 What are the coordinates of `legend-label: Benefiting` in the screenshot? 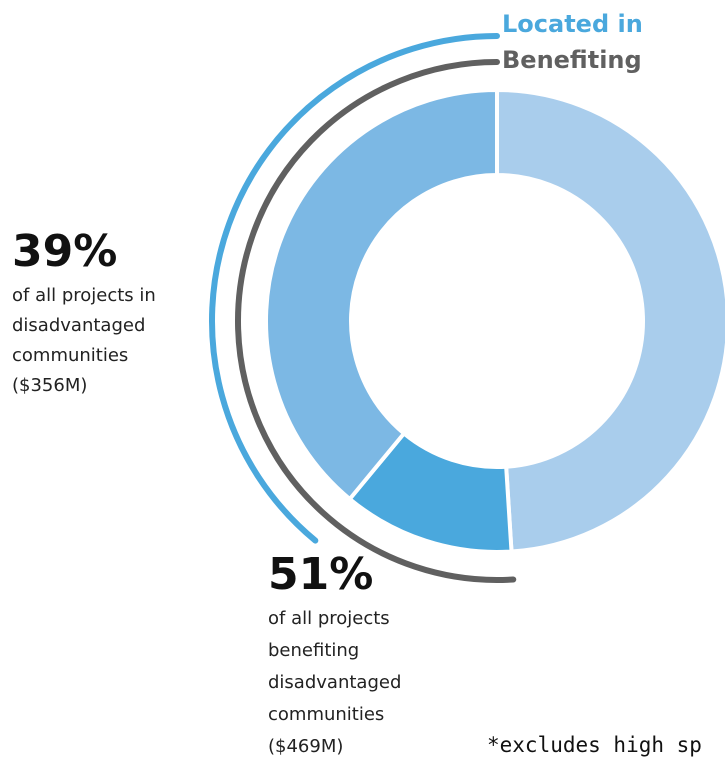 It's located at (572, 60).